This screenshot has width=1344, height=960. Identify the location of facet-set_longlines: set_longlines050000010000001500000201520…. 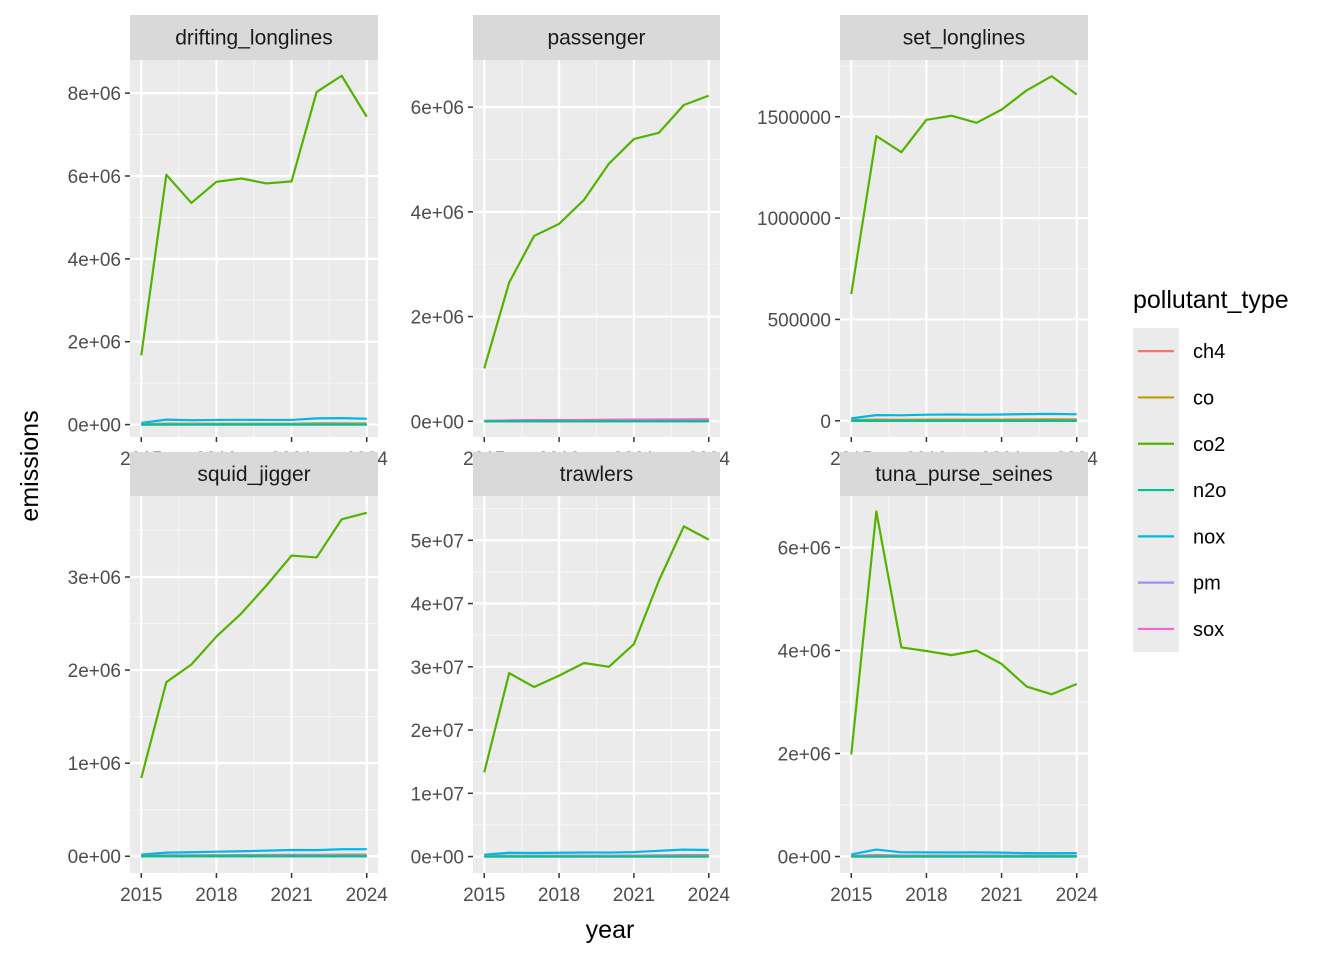
(927, 242).